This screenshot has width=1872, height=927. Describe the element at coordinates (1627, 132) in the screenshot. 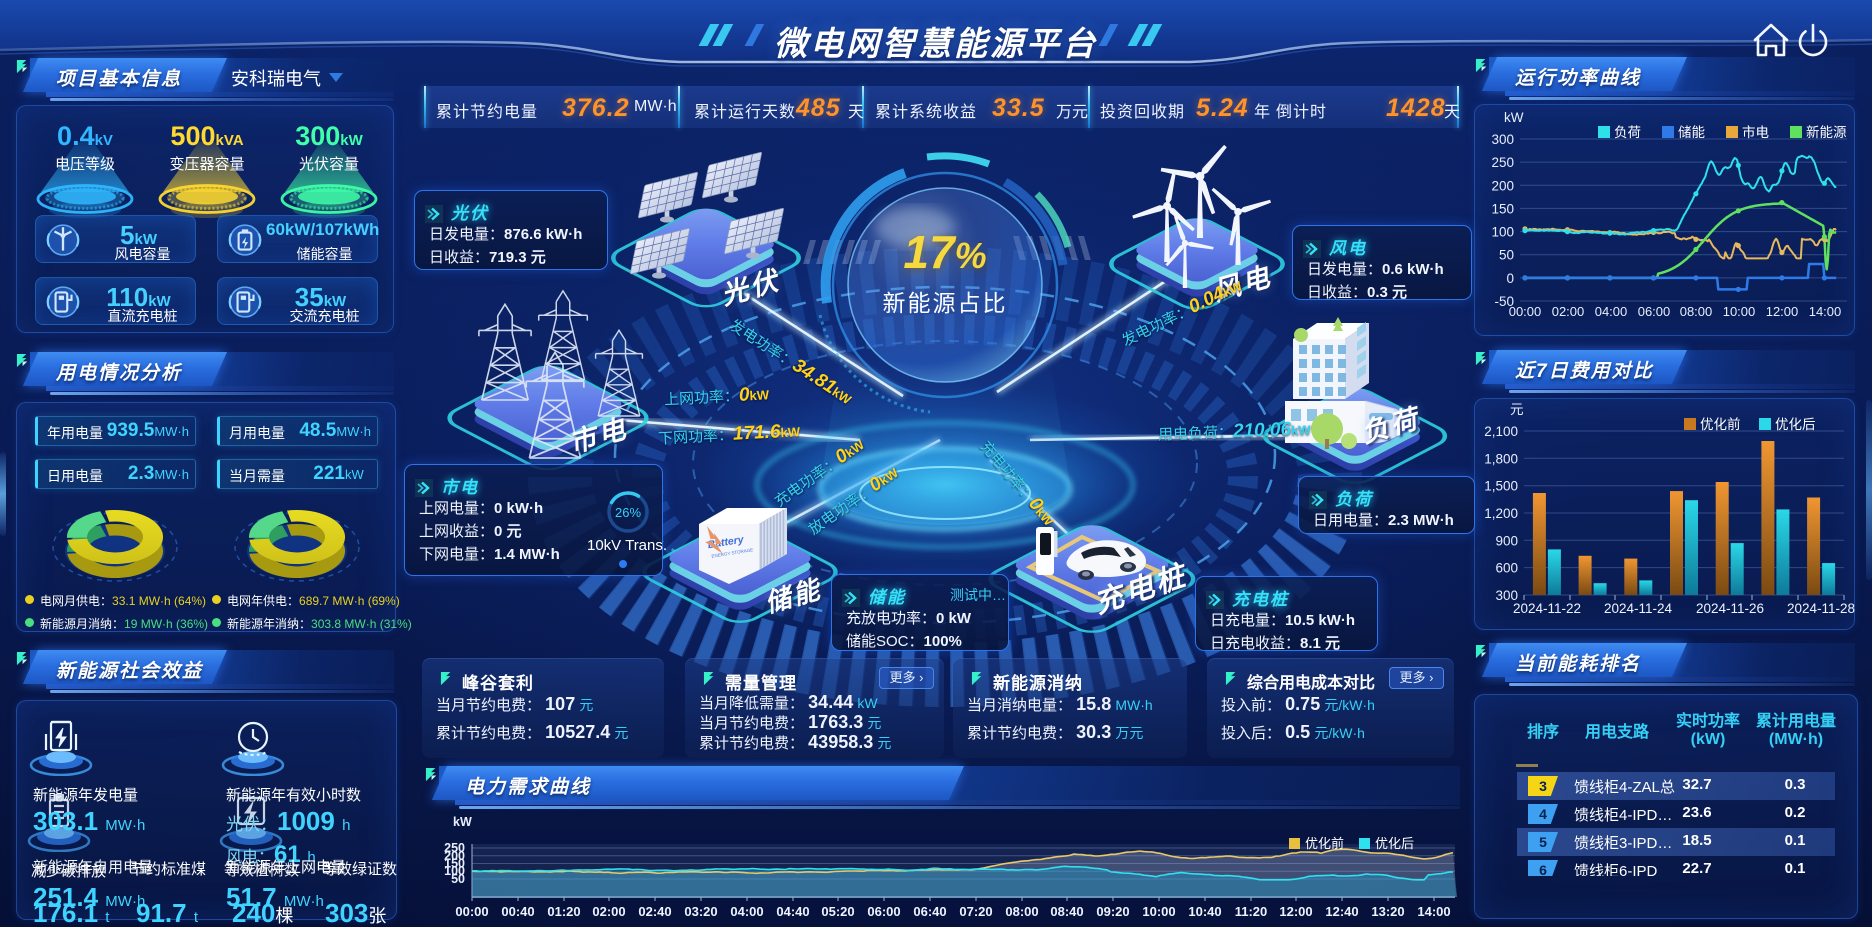

I see `svg-text: 负荷` at that location.